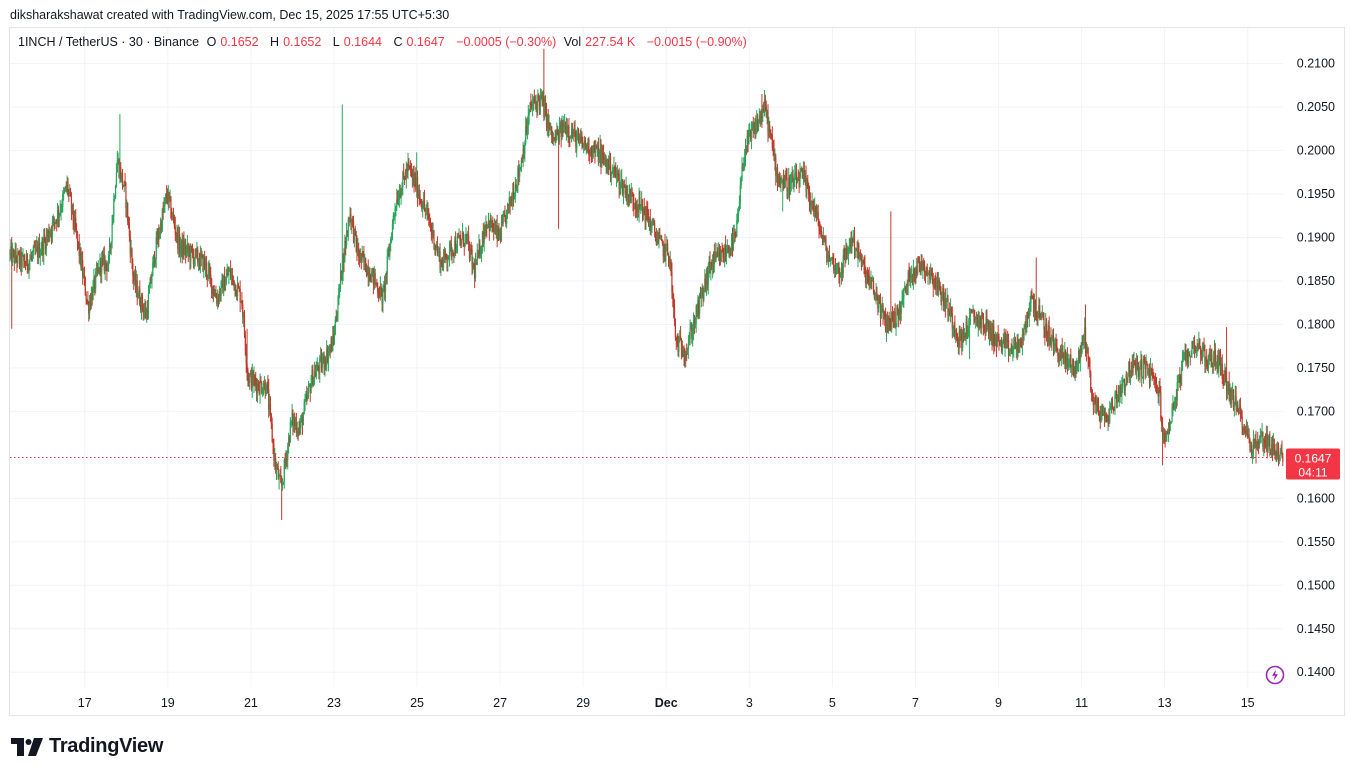 The image size is (1355, 776). Describe the element at coordinates (87, 746) in the screenshot. I see `tradingview-logo: TradingView` at that location.